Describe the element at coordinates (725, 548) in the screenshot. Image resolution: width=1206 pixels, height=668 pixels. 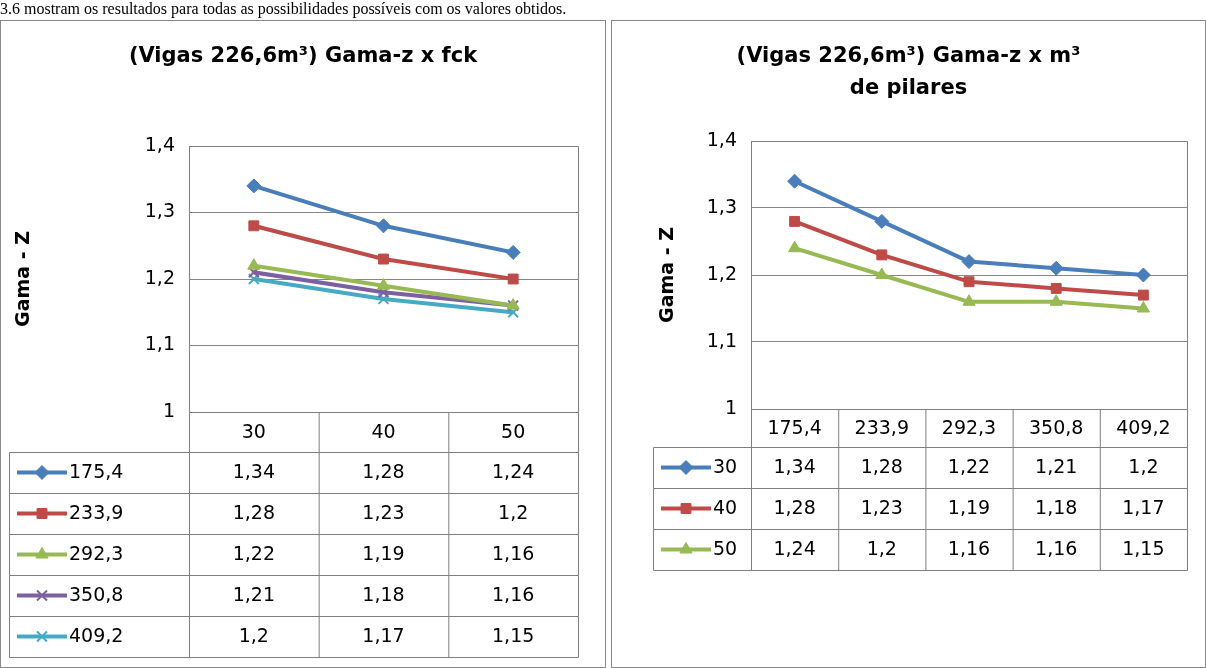
I see `legend-label: 50` at that location.